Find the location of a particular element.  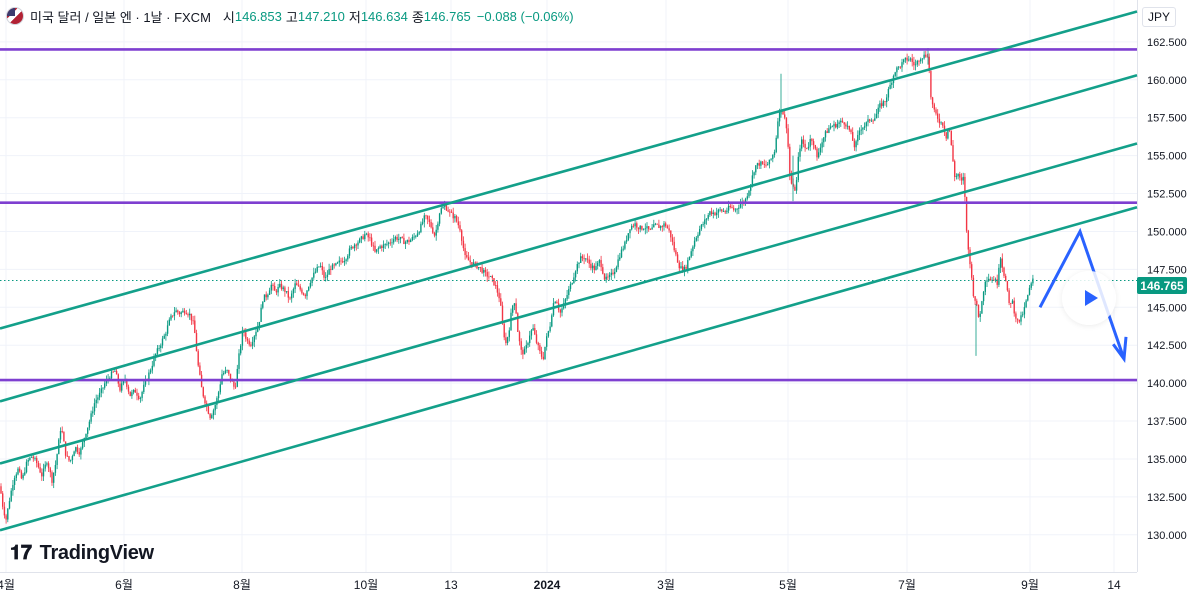

currency-button: JPY is located at coordinates (1159, 17).